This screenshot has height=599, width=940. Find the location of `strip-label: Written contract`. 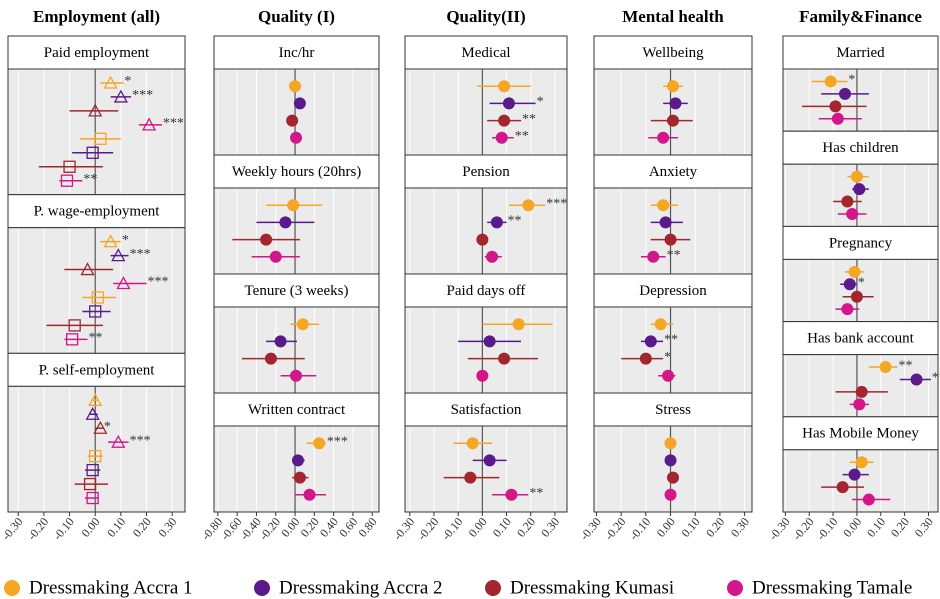

strip-label: Written contract is located at coordinates (297, 410).